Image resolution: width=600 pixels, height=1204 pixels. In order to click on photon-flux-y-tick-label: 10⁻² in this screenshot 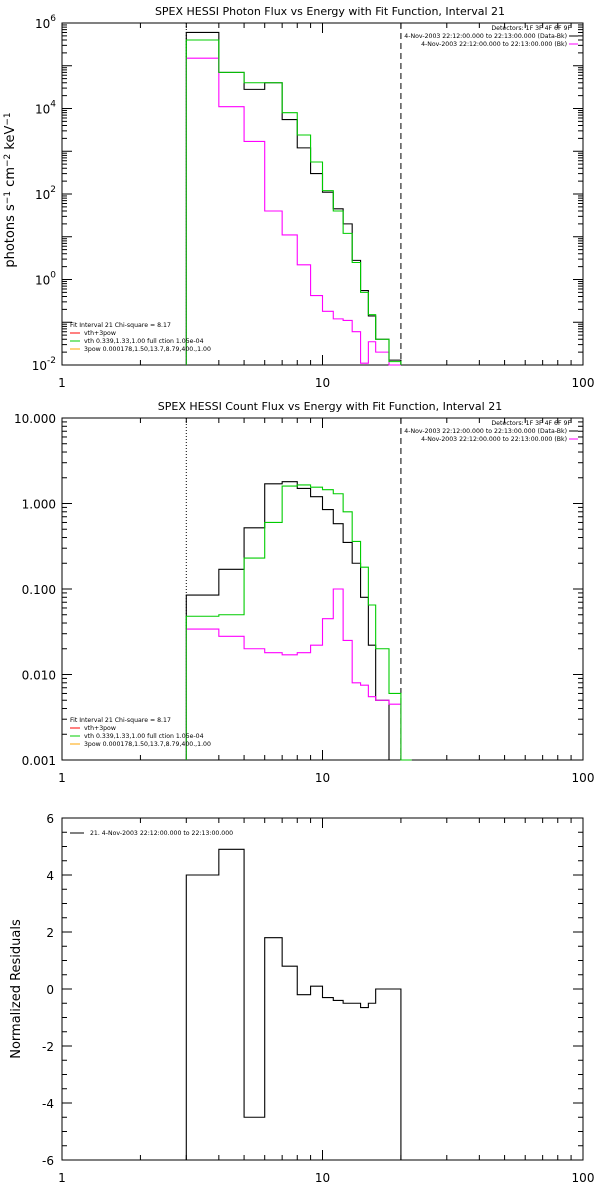, I will do `click(44, 364)`.